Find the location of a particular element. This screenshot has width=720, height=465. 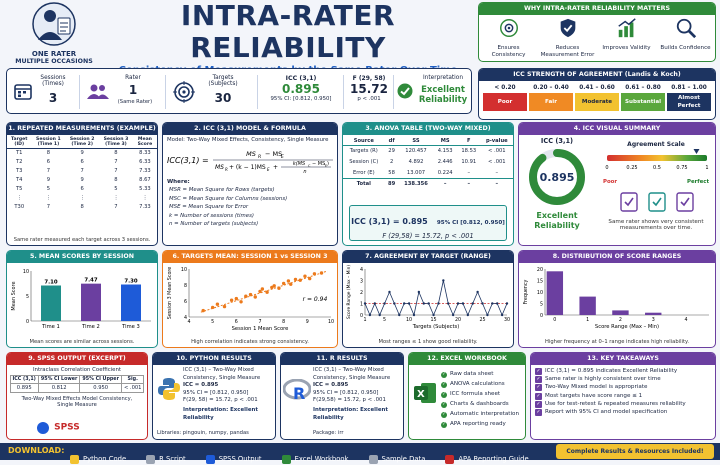

table-header: SS is located at coordinates (416, 141).